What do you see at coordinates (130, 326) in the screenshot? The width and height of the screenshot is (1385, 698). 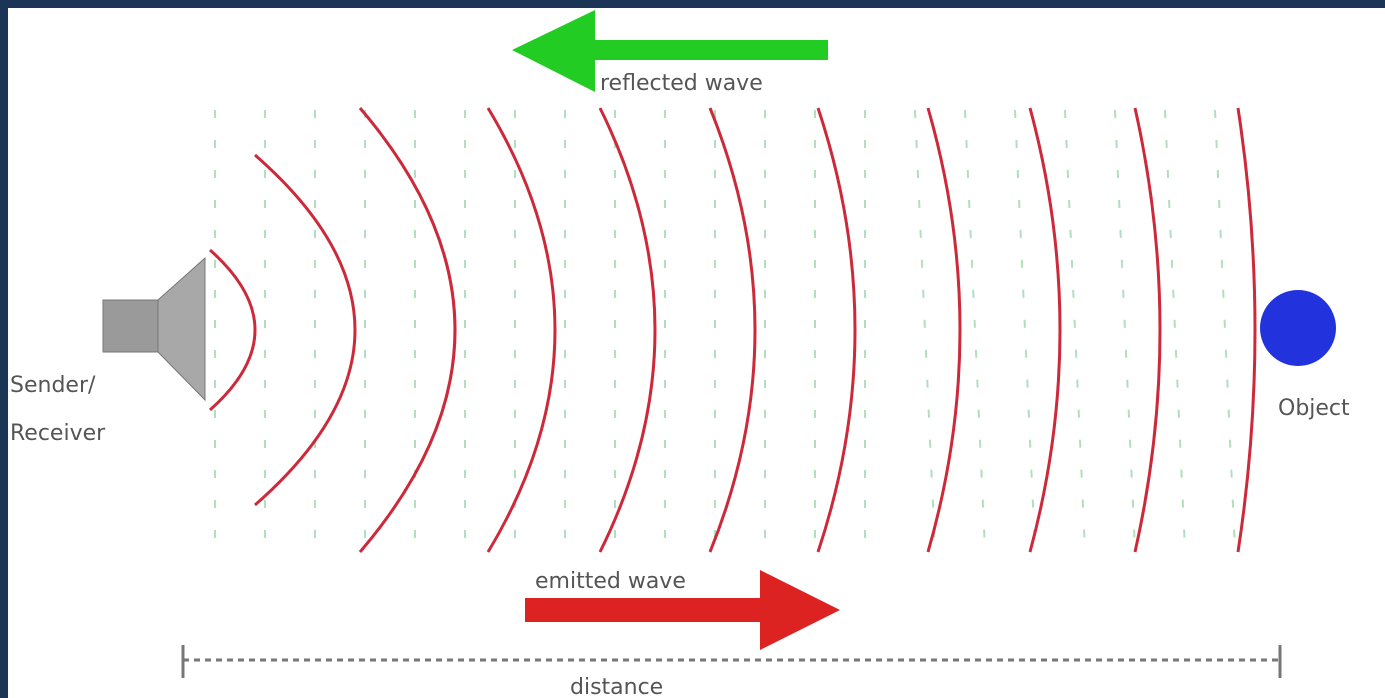 I see `speaker-body` at bounding box center [130, 326].